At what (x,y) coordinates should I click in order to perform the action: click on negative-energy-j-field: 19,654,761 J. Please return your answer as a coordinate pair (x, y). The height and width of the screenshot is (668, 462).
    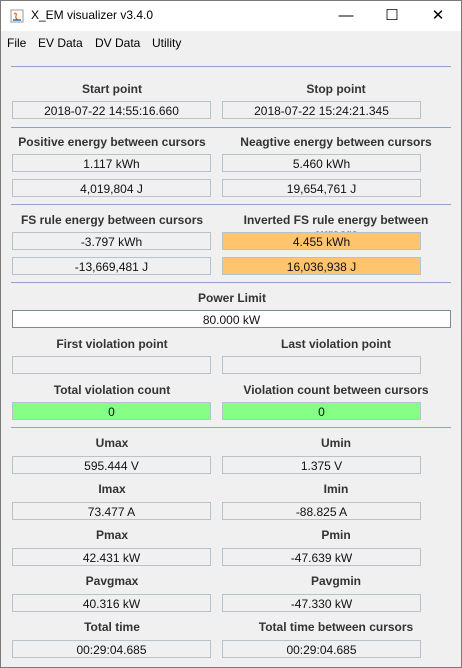
    Looking at the image, I should click on (321, 188).